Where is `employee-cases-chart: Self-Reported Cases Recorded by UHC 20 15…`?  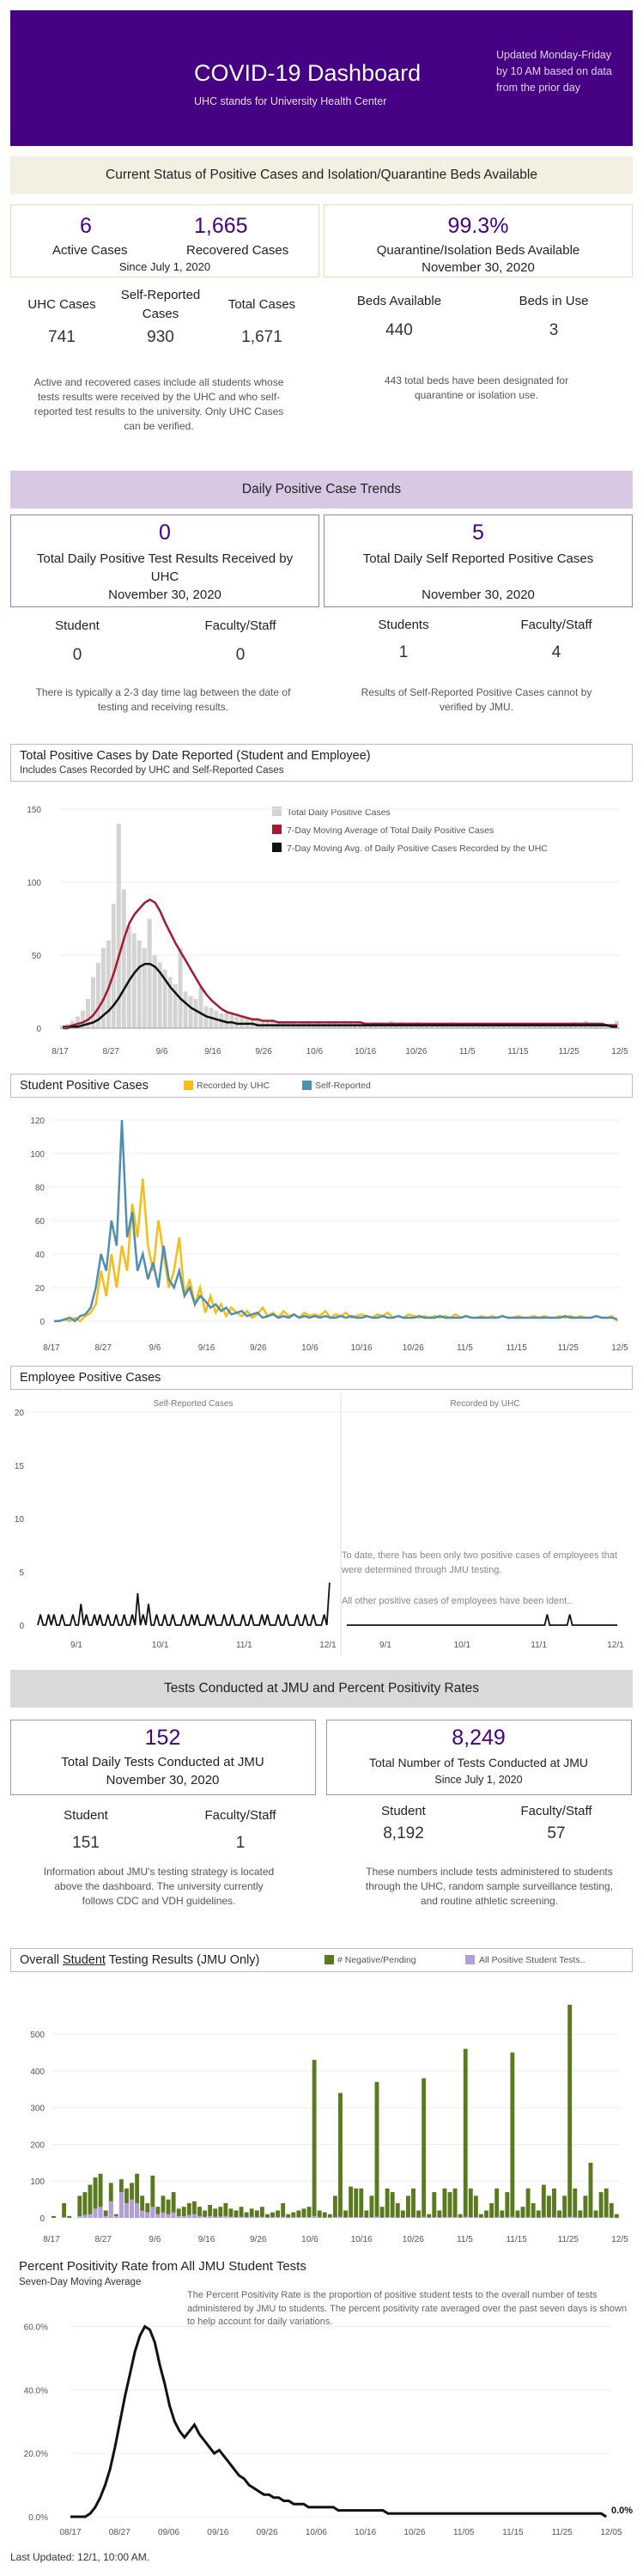
employee-cases-chart: Self-Reported Cases Recorded by UHC 20 15… is located at coordinates (324, 1524).